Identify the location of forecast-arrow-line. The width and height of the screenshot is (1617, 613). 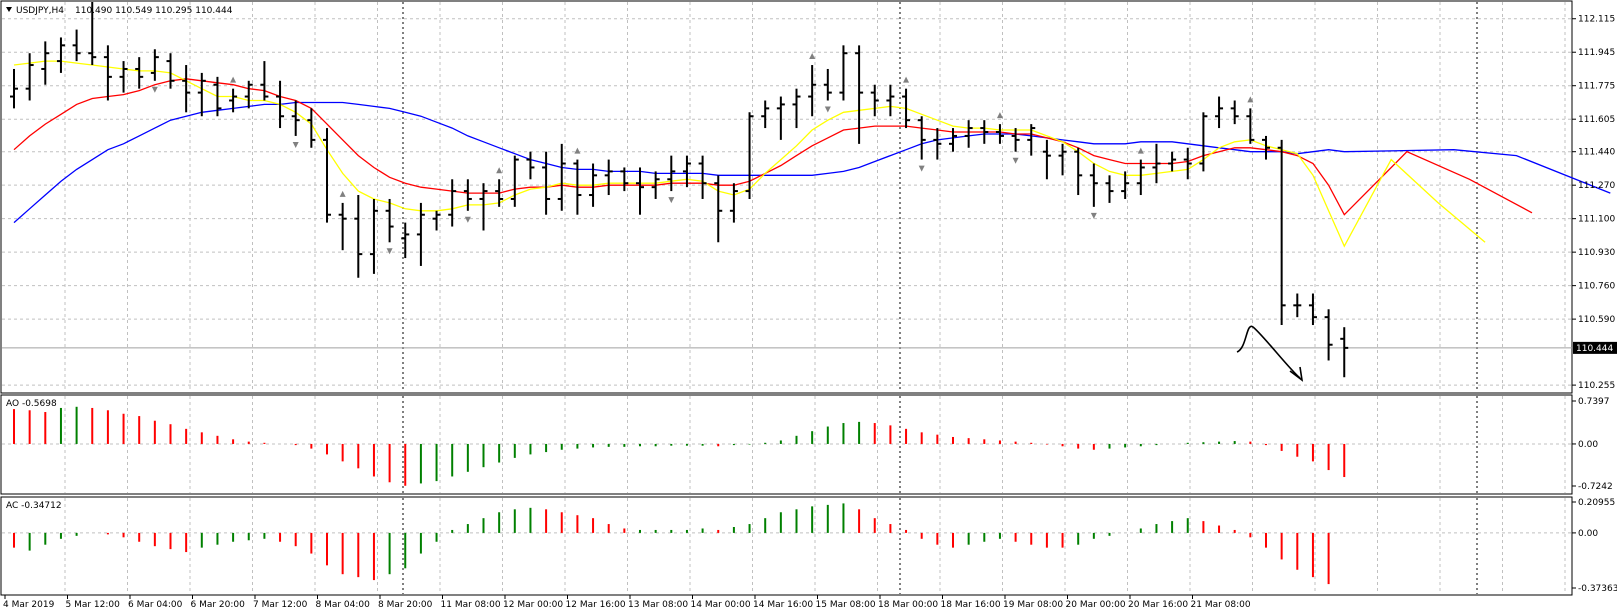
(1268, 352).